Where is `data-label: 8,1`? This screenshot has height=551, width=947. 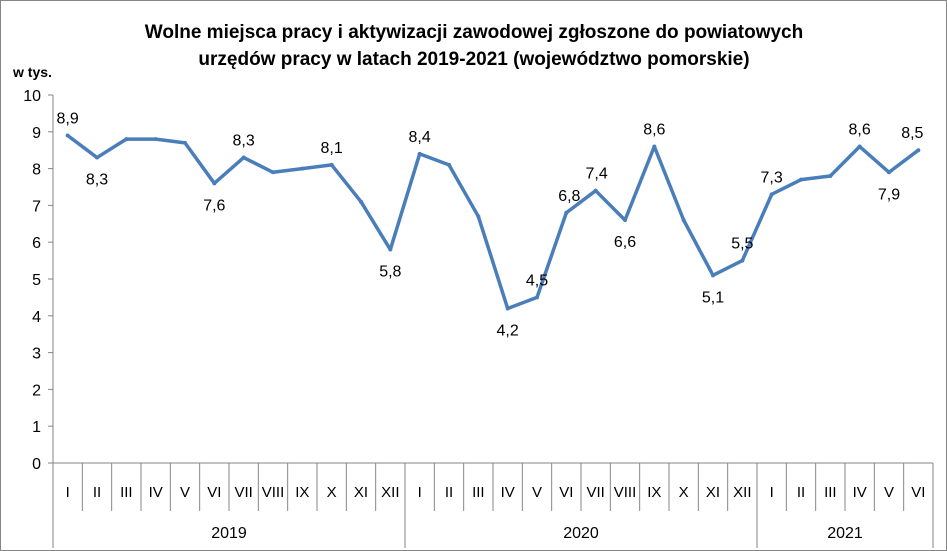 data-label: 8,1 is located at coordinates (332, 148).